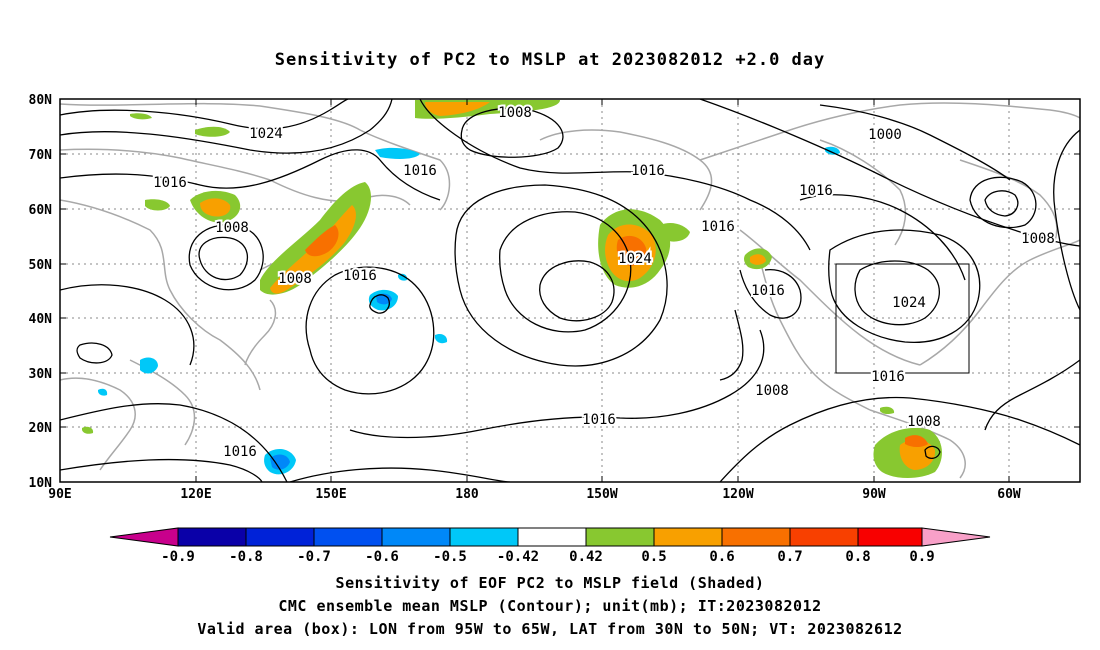 The width and height of the screenshot is (1100, 650). What do you see at coordinates (601, 494) in the screenshot?
I see `lon-label: 150W` at bounding box center [601, 494].